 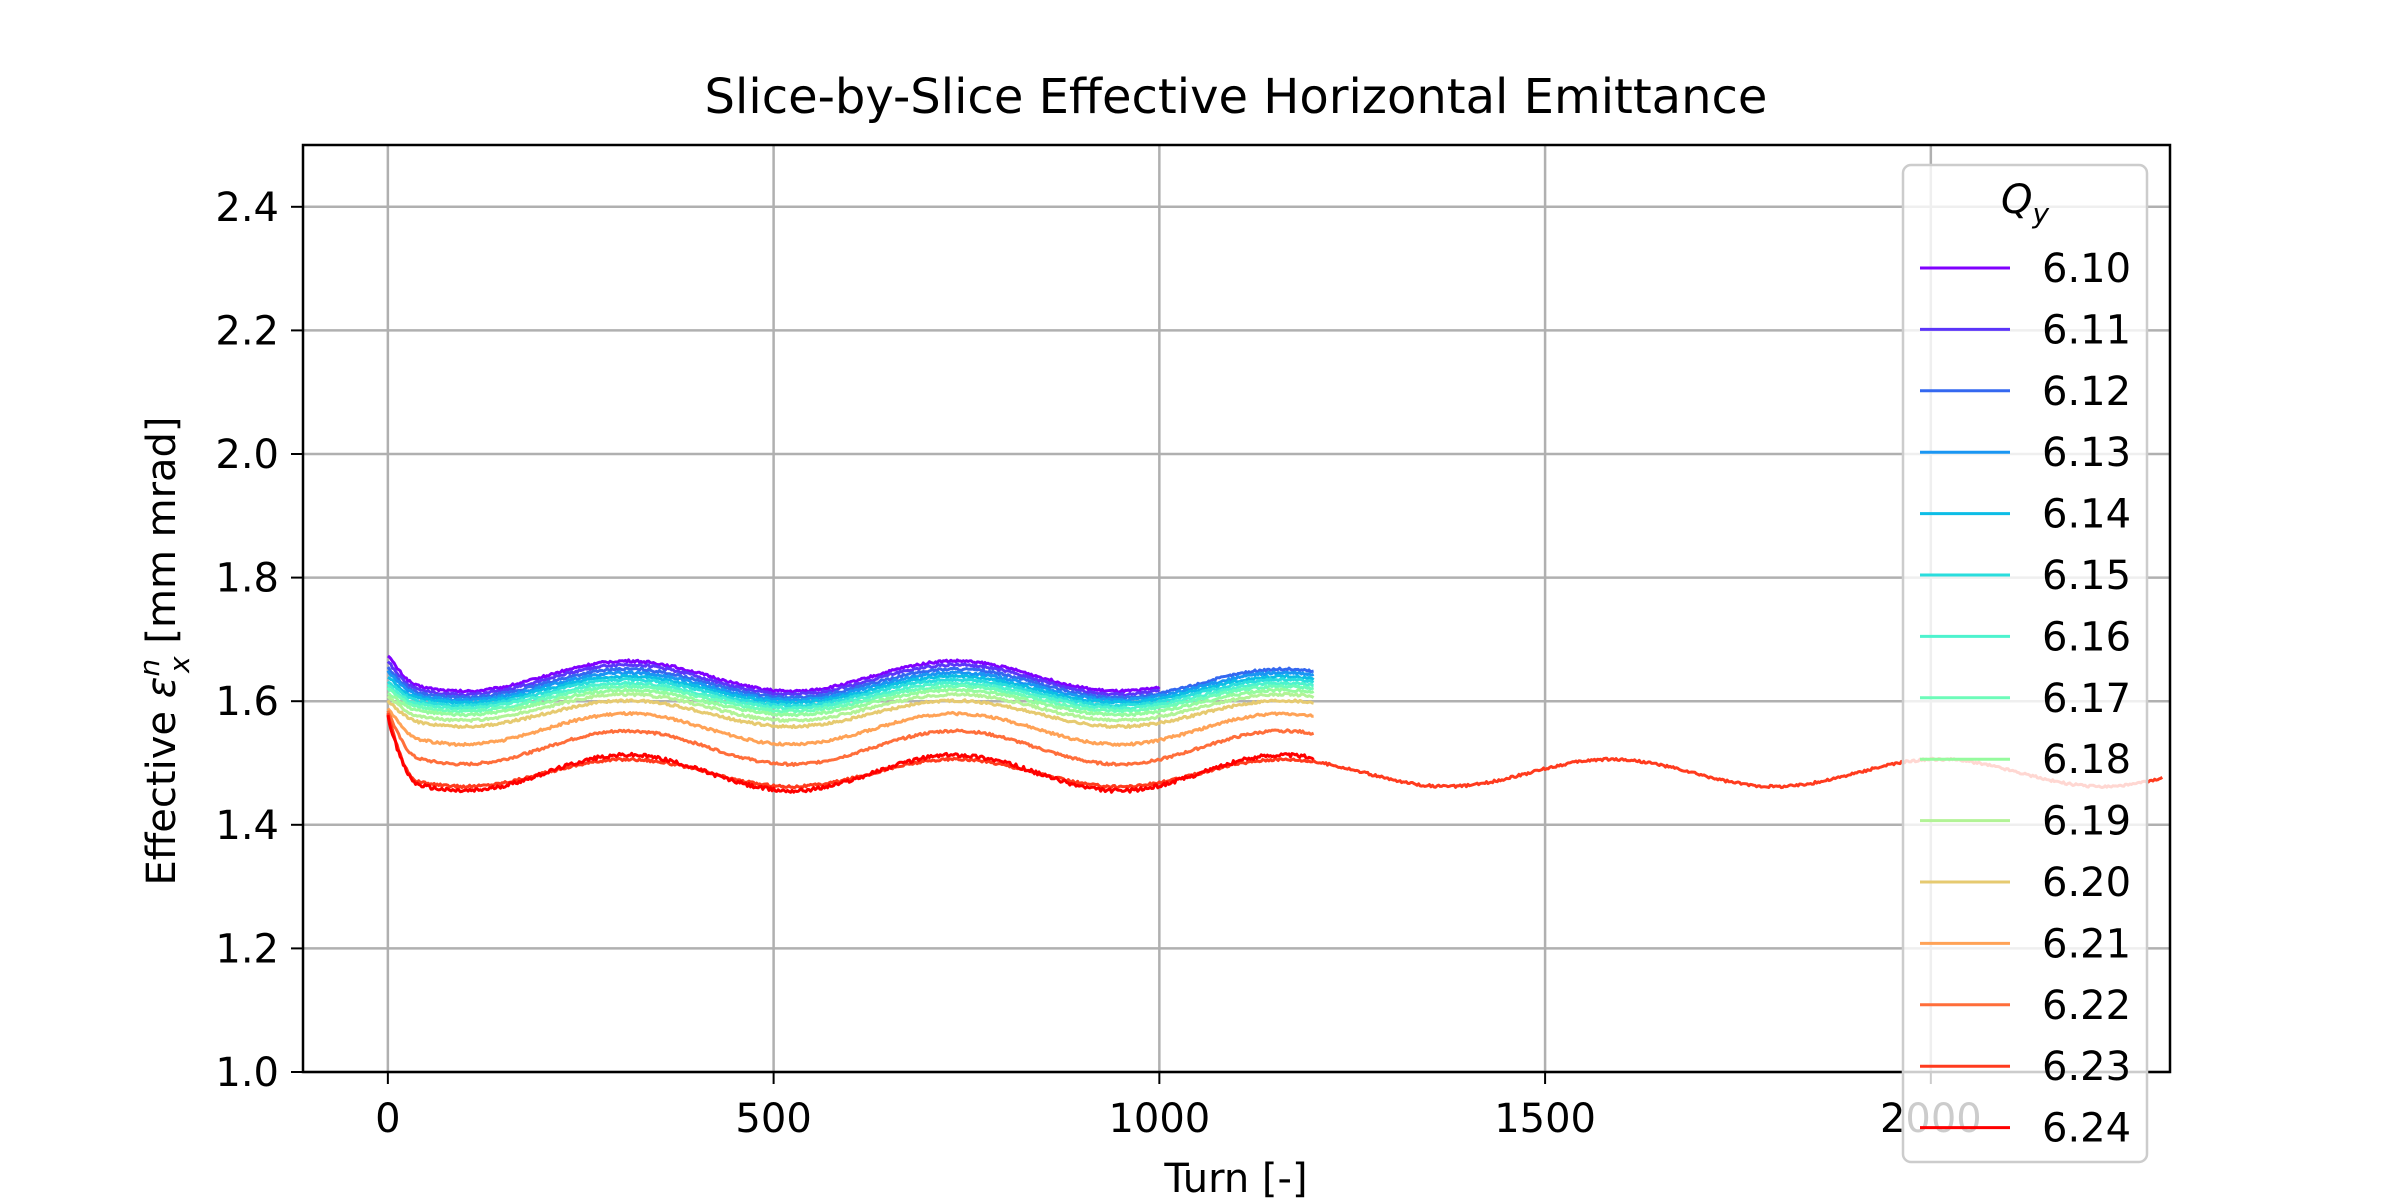 What do you see at coordinates (247, 949) in the screenshot?
I see `y-tick-label: 1.2` at bounding box center [247, 949].